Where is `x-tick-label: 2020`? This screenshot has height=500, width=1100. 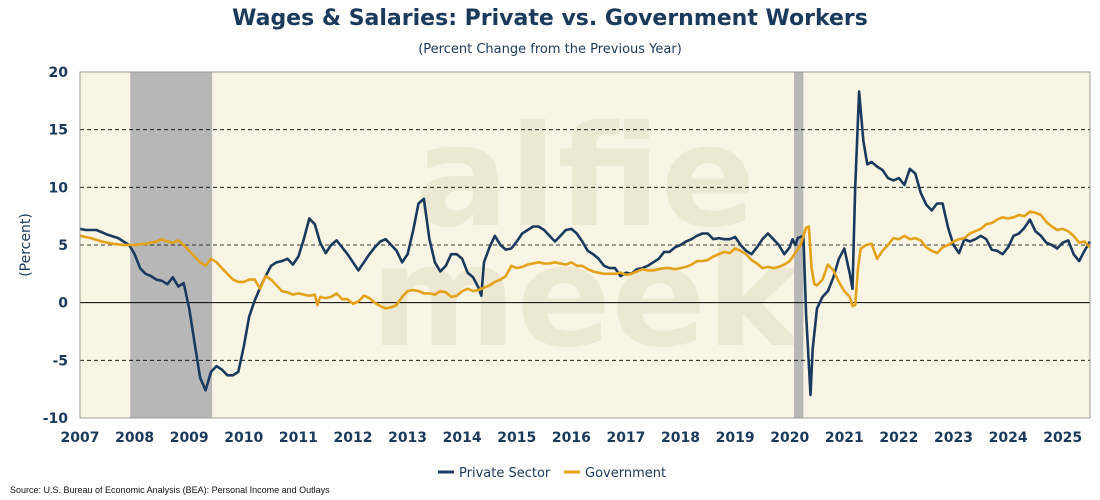
x-tick-label: 2020 is located at coordinates (789, 438).